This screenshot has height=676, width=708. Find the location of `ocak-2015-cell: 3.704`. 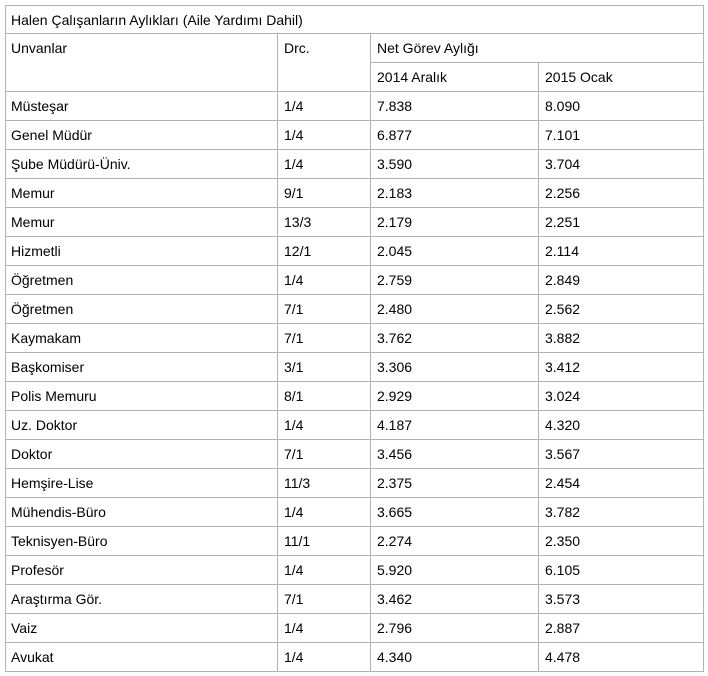

ocak-2015-cell: 3.704 is located at coordinates (621, 164).